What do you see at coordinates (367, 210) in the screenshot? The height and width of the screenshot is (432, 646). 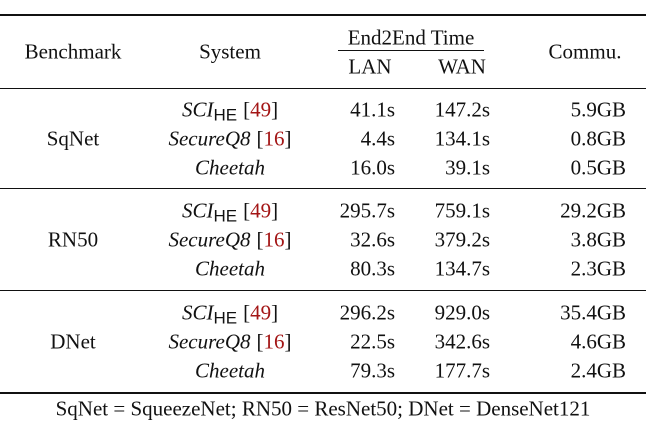 I see `lan-cell: 295.7s` at bounding box center [367, 210].